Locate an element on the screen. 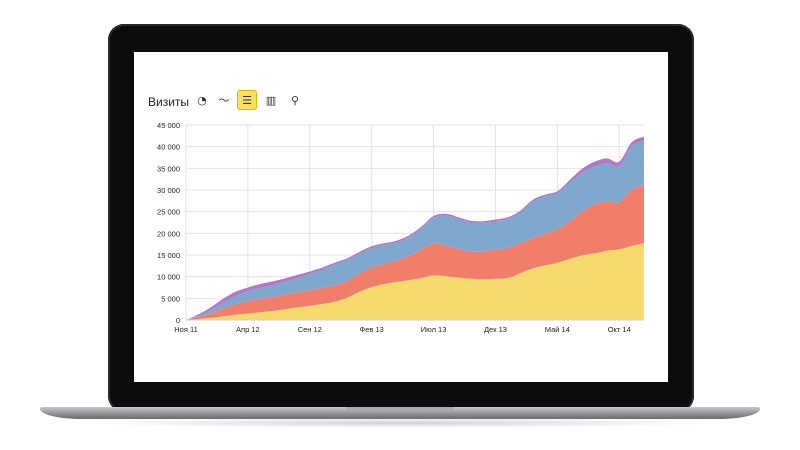 The width and height of the screenshot is (800, 450). laptop-base is located at coordinates (400, 413).